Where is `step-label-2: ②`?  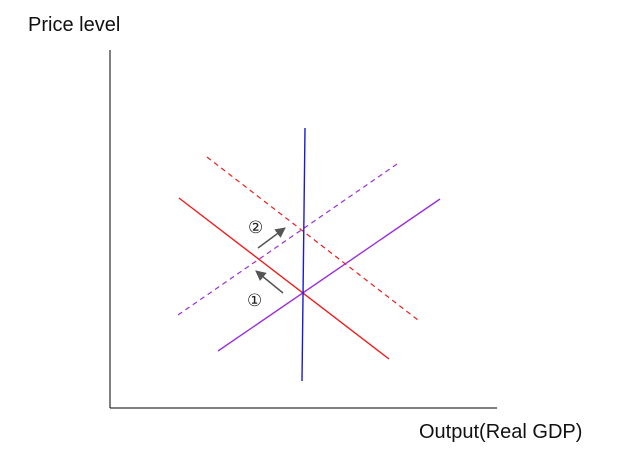
step-label-2: ② is located at coordinates (255, 228).